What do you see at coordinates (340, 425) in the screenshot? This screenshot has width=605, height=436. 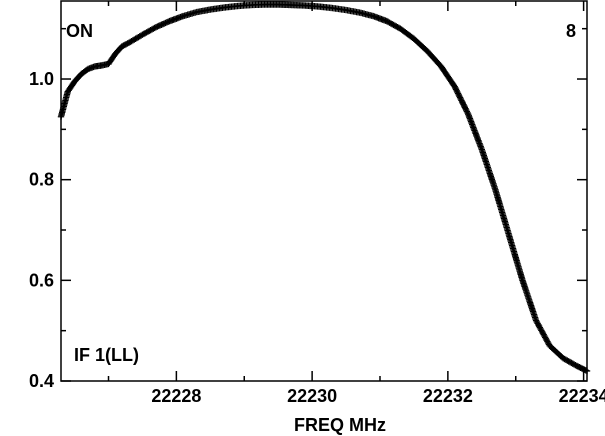 I see `x-axis-title: FREQ MHz` at bounding box center [340, 425].